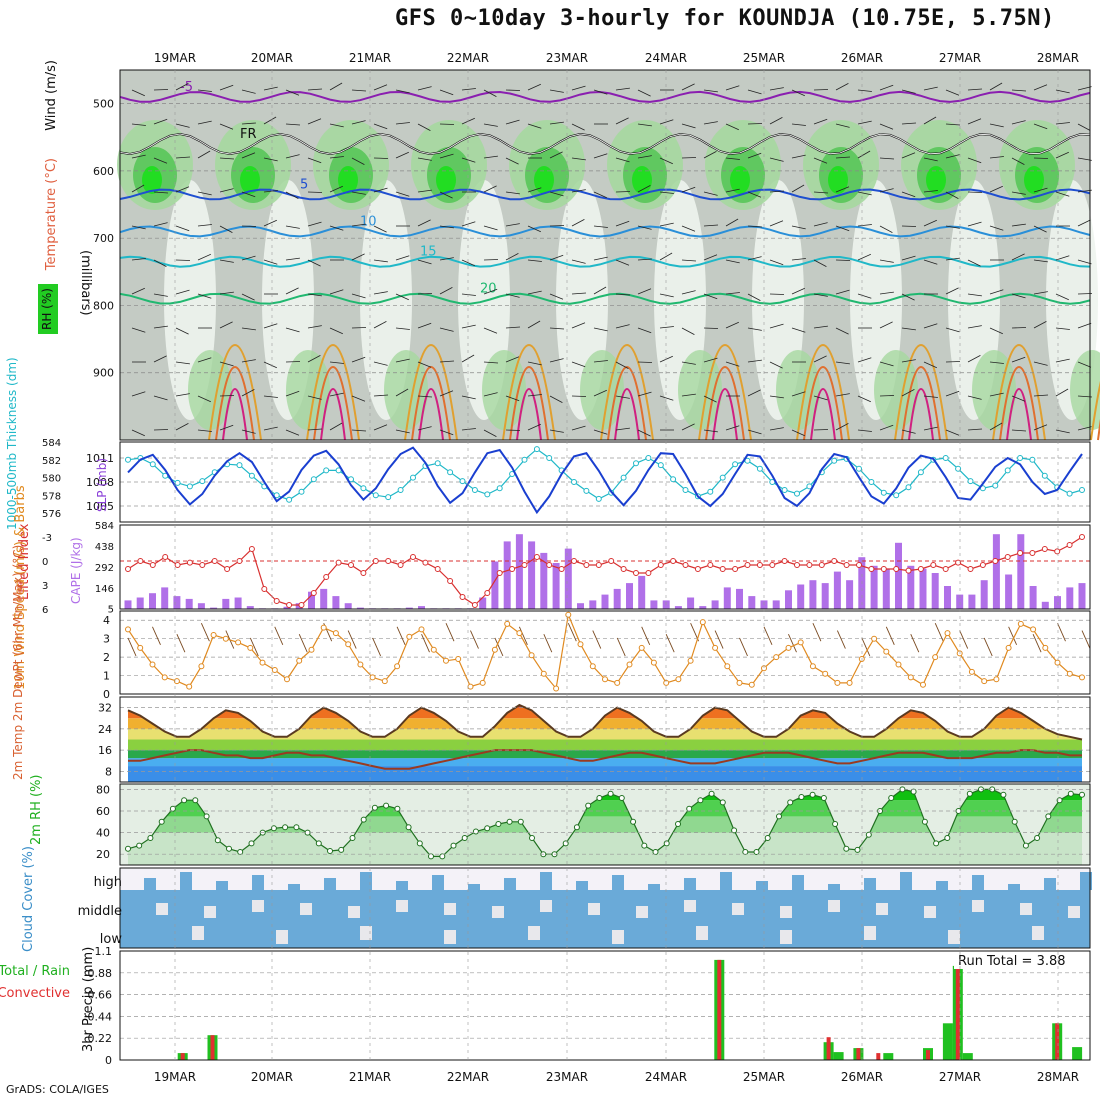 The height and width of the screenshot is (1100, 1100). I want to click on y-axis-label: SLP (mb), so click(102, 485).